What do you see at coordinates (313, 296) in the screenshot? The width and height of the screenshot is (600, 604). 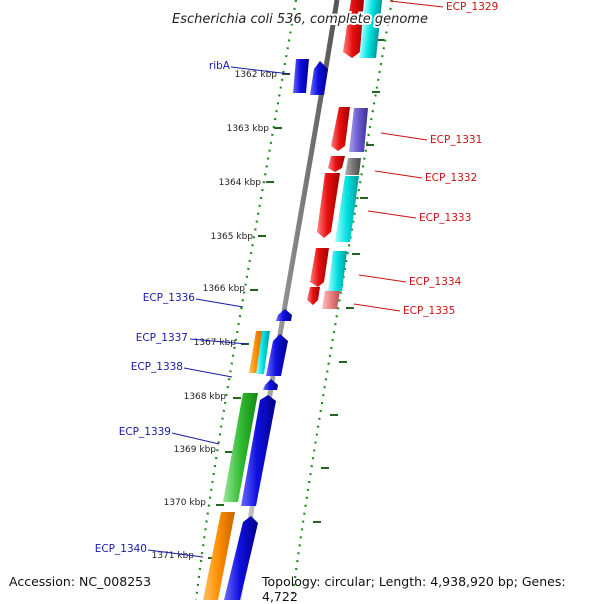 I see `gene-ecp1335-red` at bounding box center [313, 296].